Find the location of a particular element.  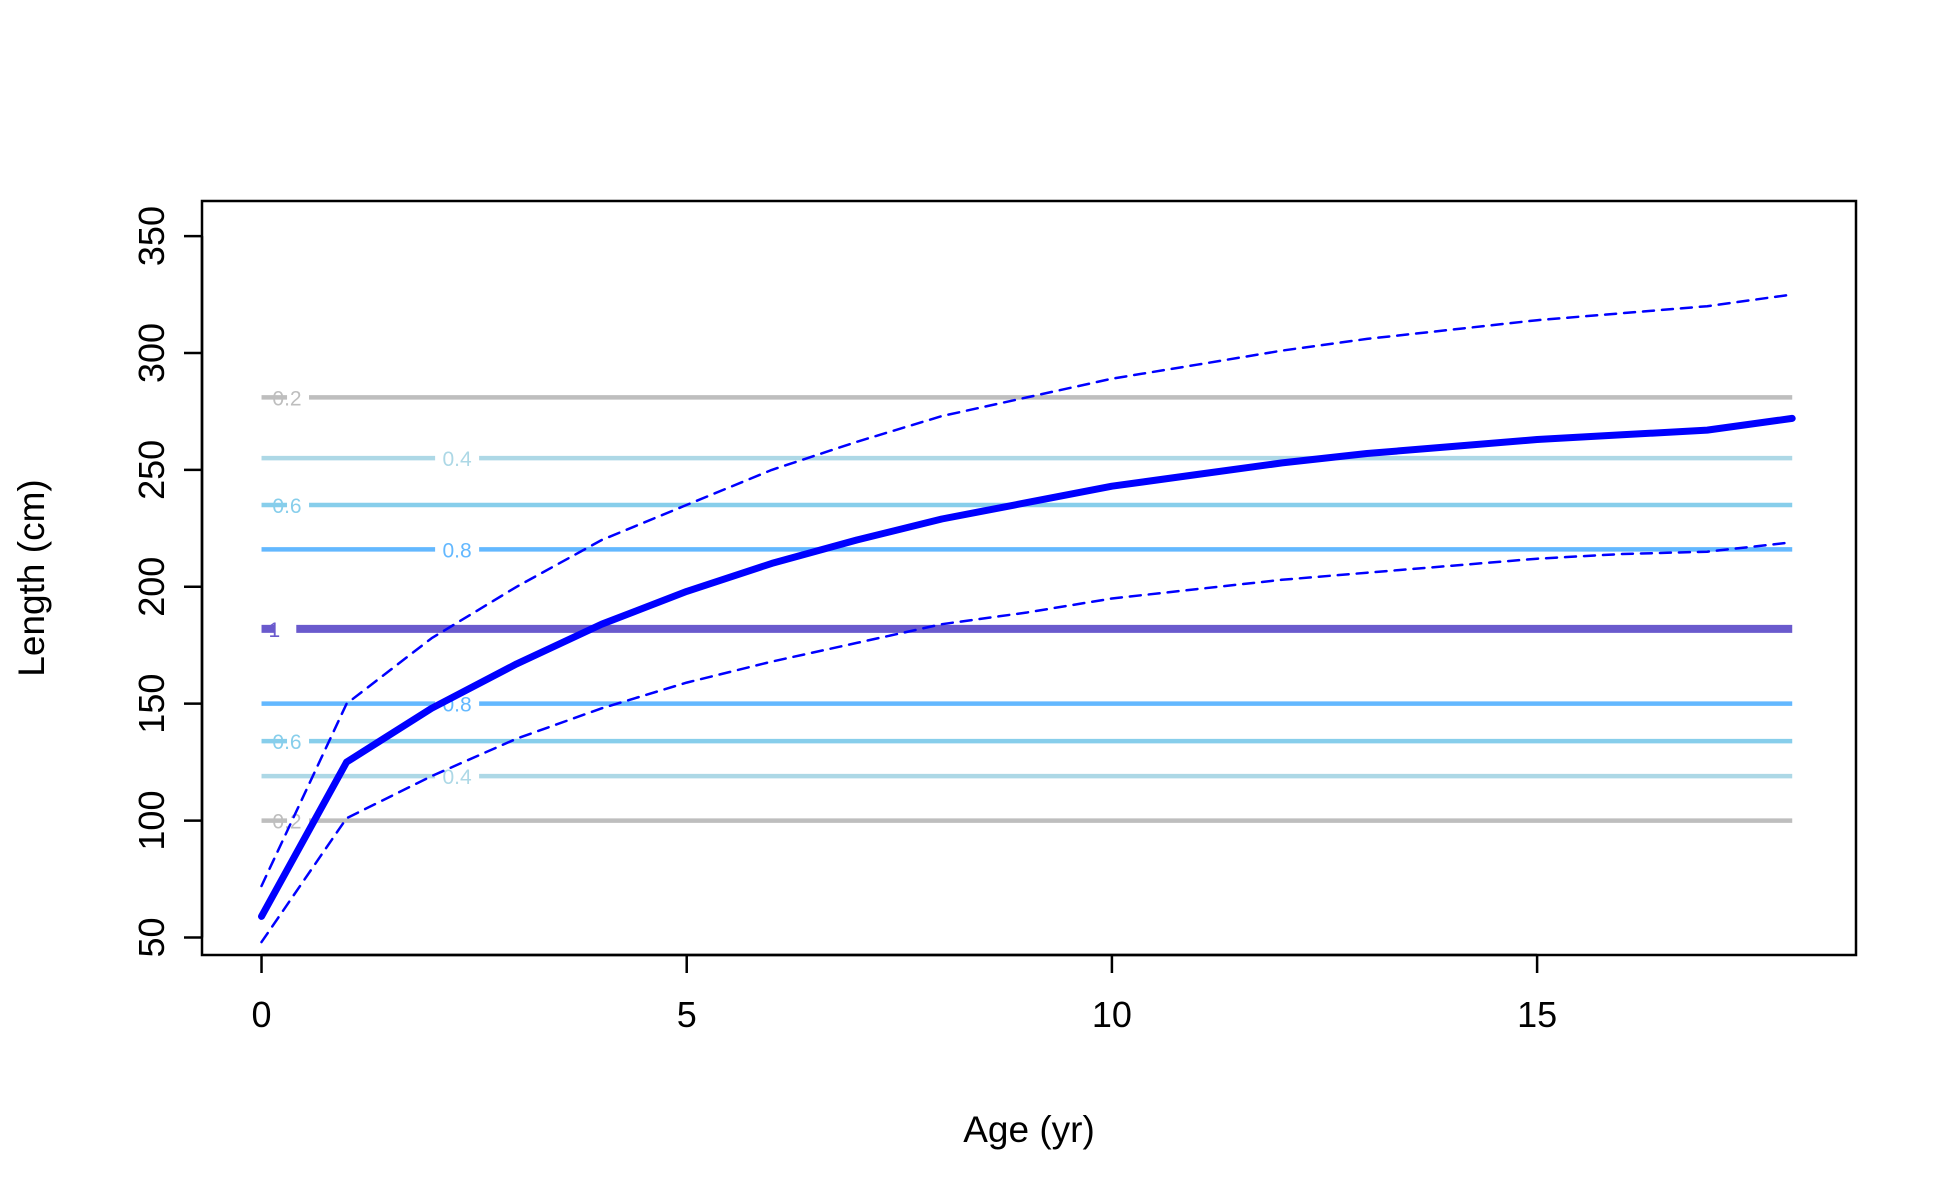

x-tick-label: 0 is located at coordinates (262, 1014).